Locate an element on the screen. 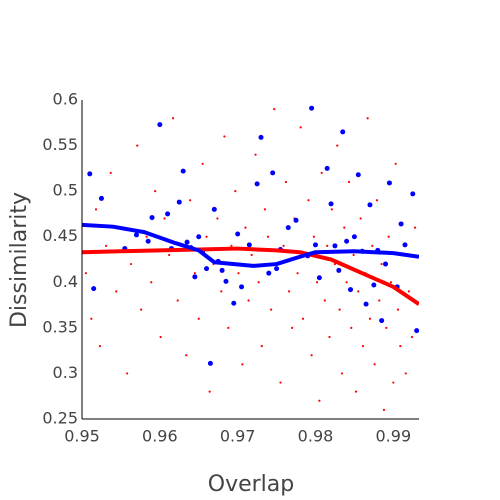 The image size is (500, 500). x-tick-label: 0.97 is located at coordinates (238, 436).